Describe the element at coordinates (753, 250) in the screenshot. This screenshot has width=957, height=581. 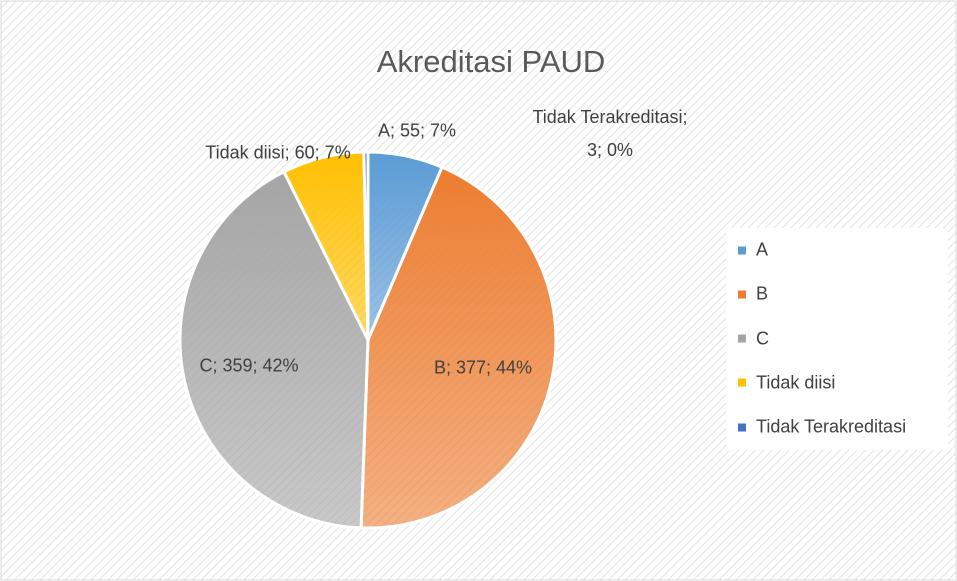
I see `legend-entry: A` at that location.